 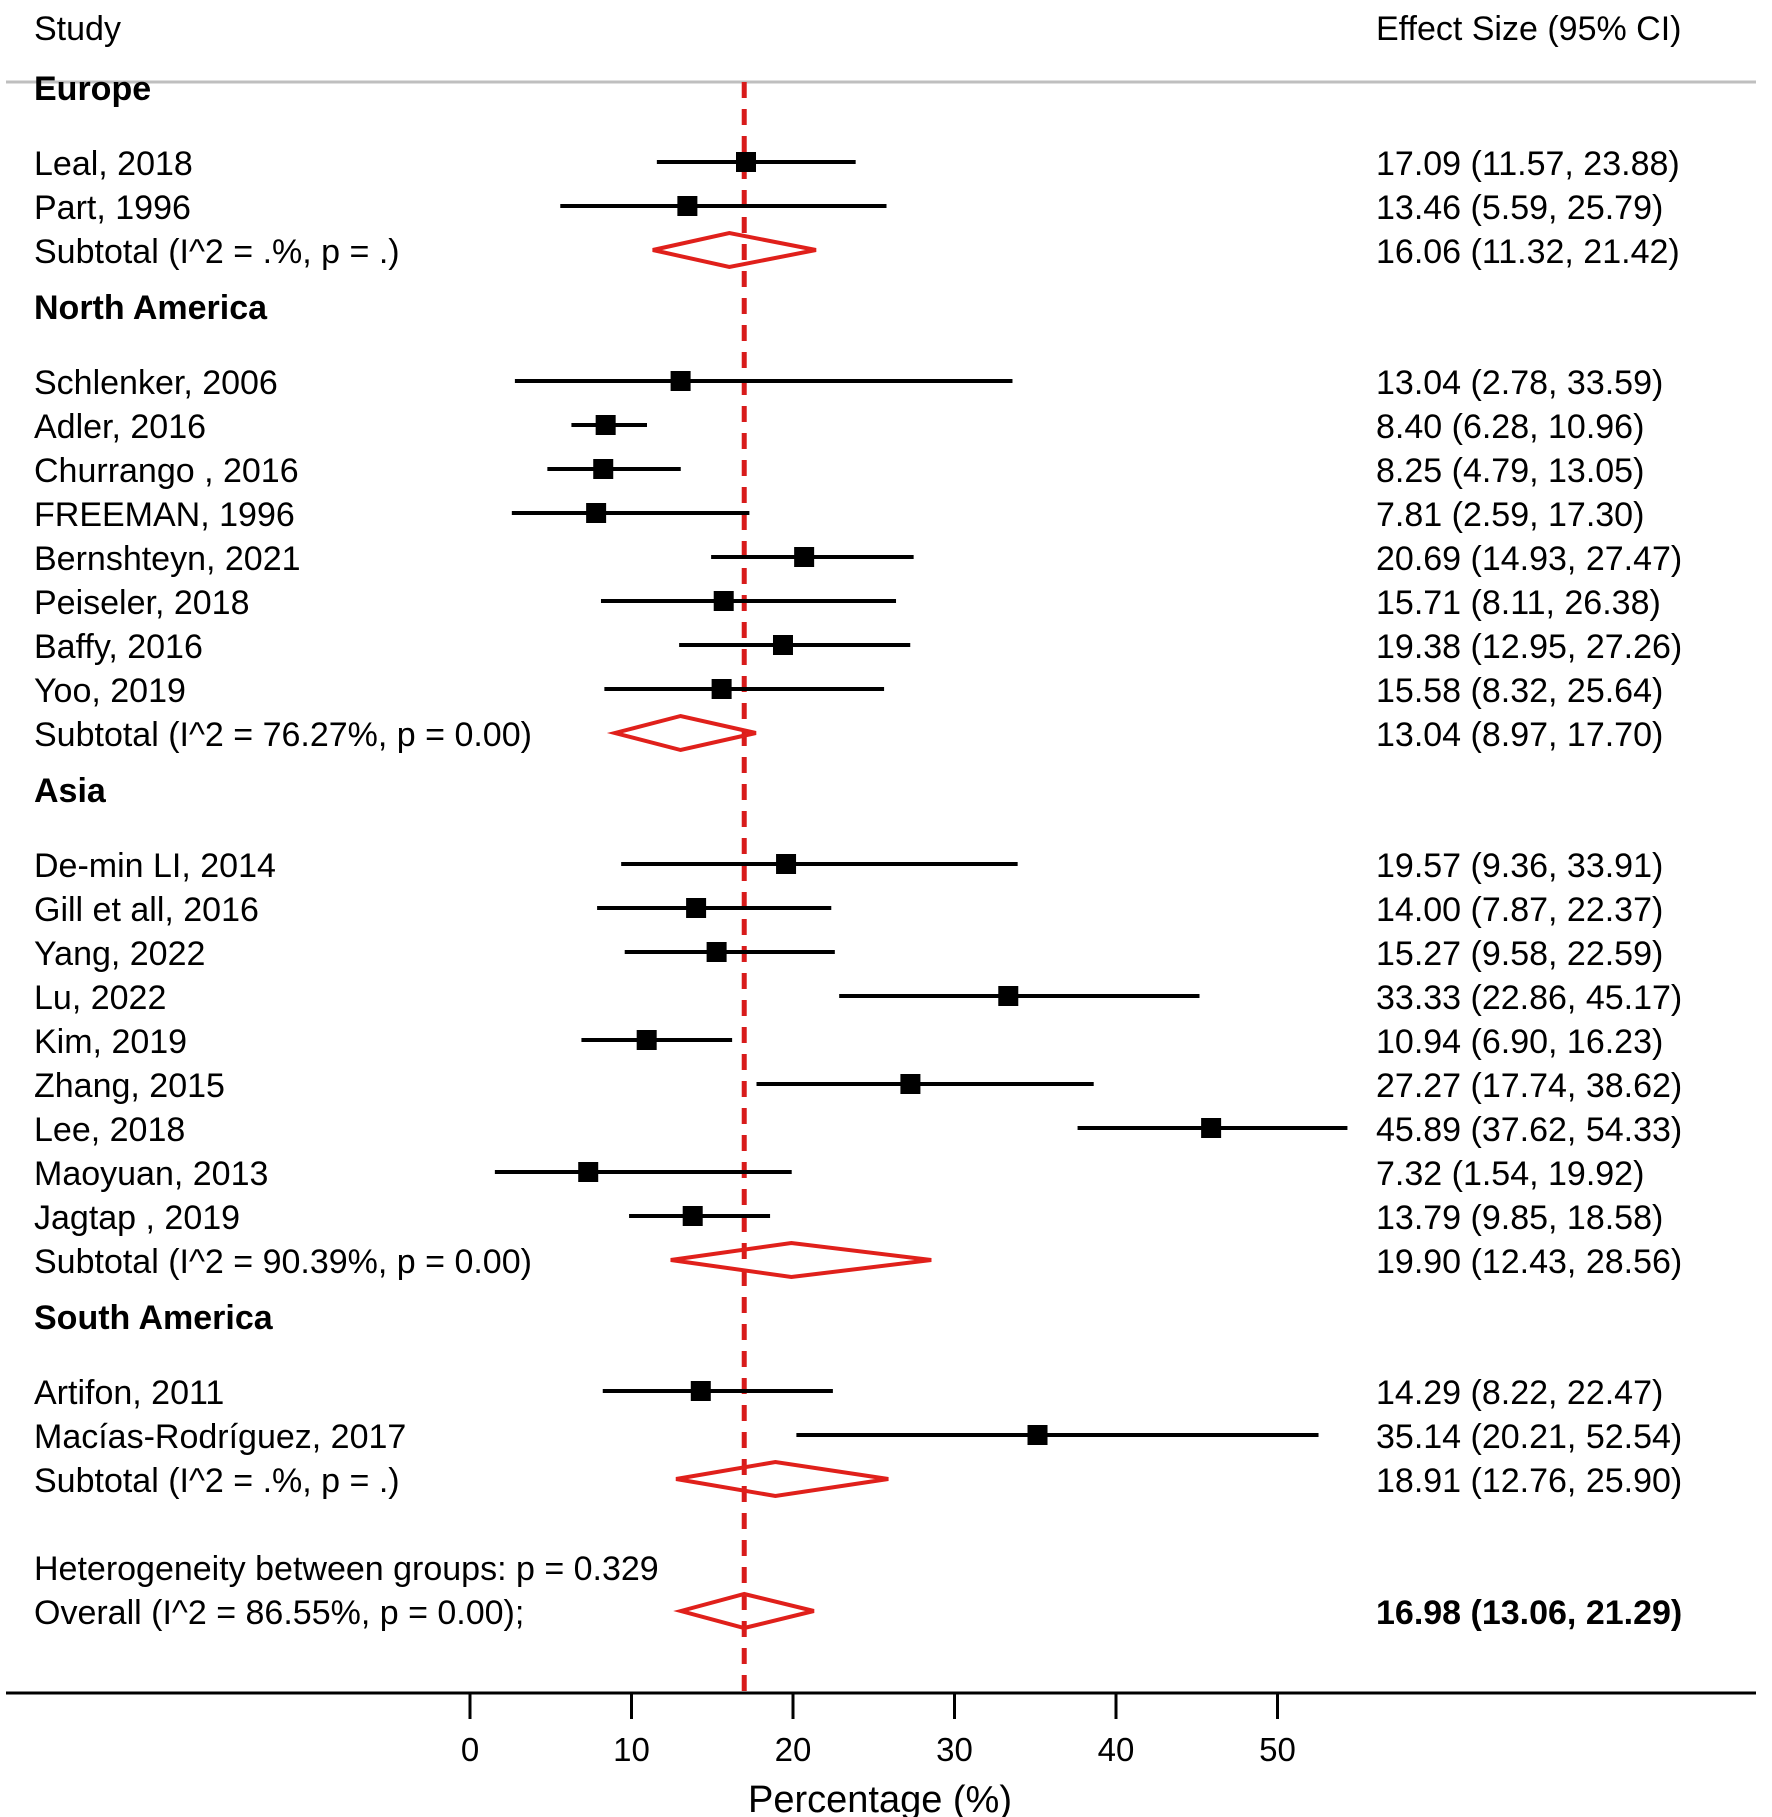 I want to click on study-label: Jagtap , 2019, so click(x=137, y=1218).